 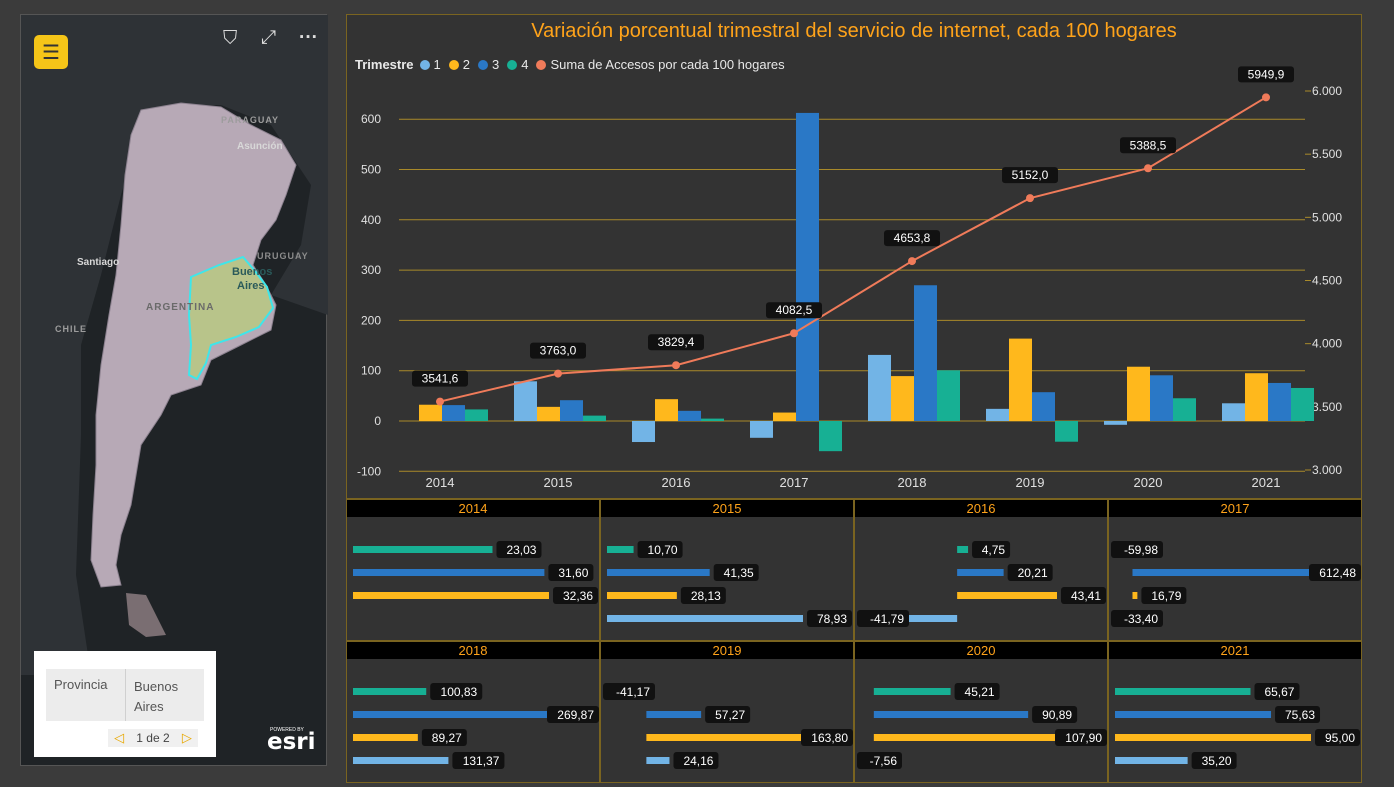 I want to click on small-multiple-panel: 2014 23,03 31,60 32,36, so click(x=473, y=570).